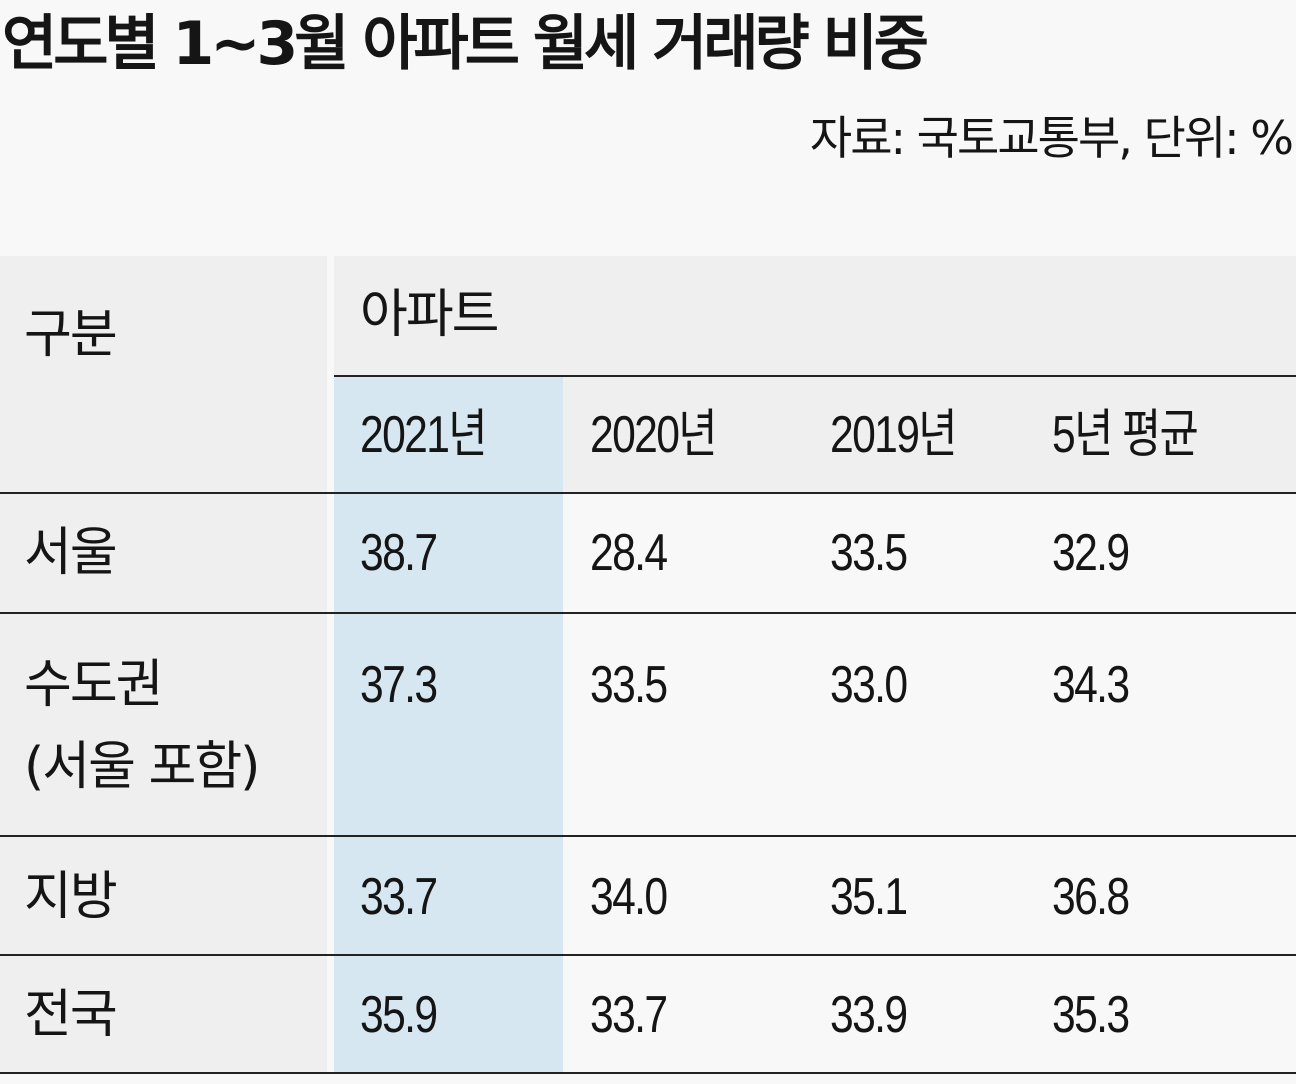 Image resolution: width=1296 pixels, height=1084 pixels. I want to click on column-header-3: 2019년, so click(894, 435).